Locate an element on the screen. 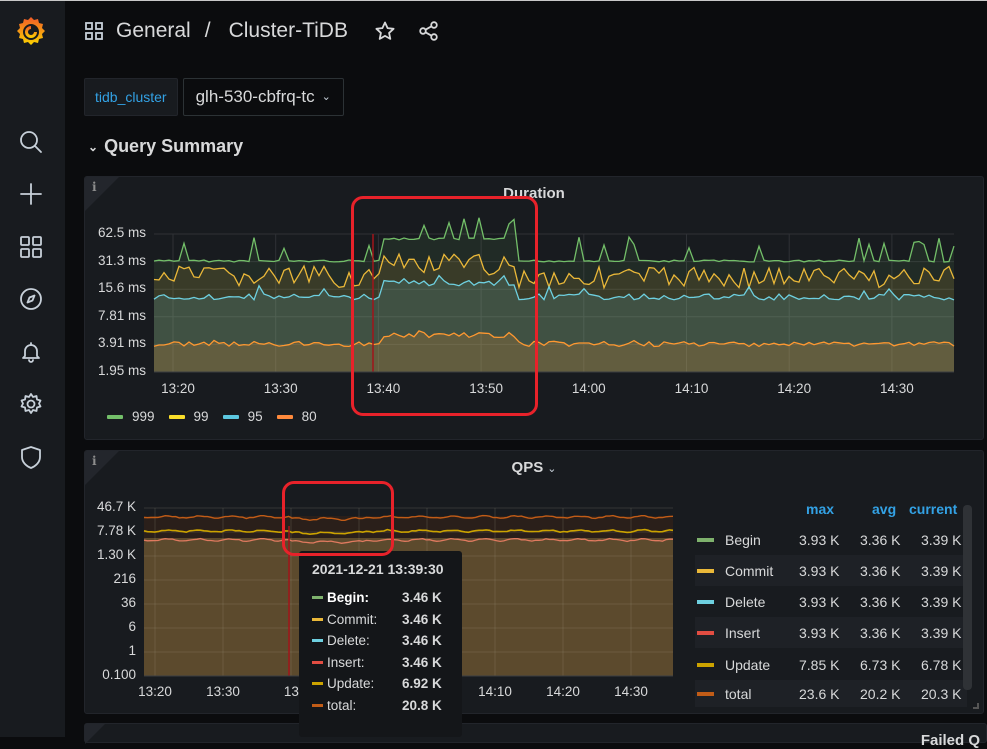  legend-row-update: Update 7.85 K 6.73 K 6.78 K is located at coordinates (831, 664).